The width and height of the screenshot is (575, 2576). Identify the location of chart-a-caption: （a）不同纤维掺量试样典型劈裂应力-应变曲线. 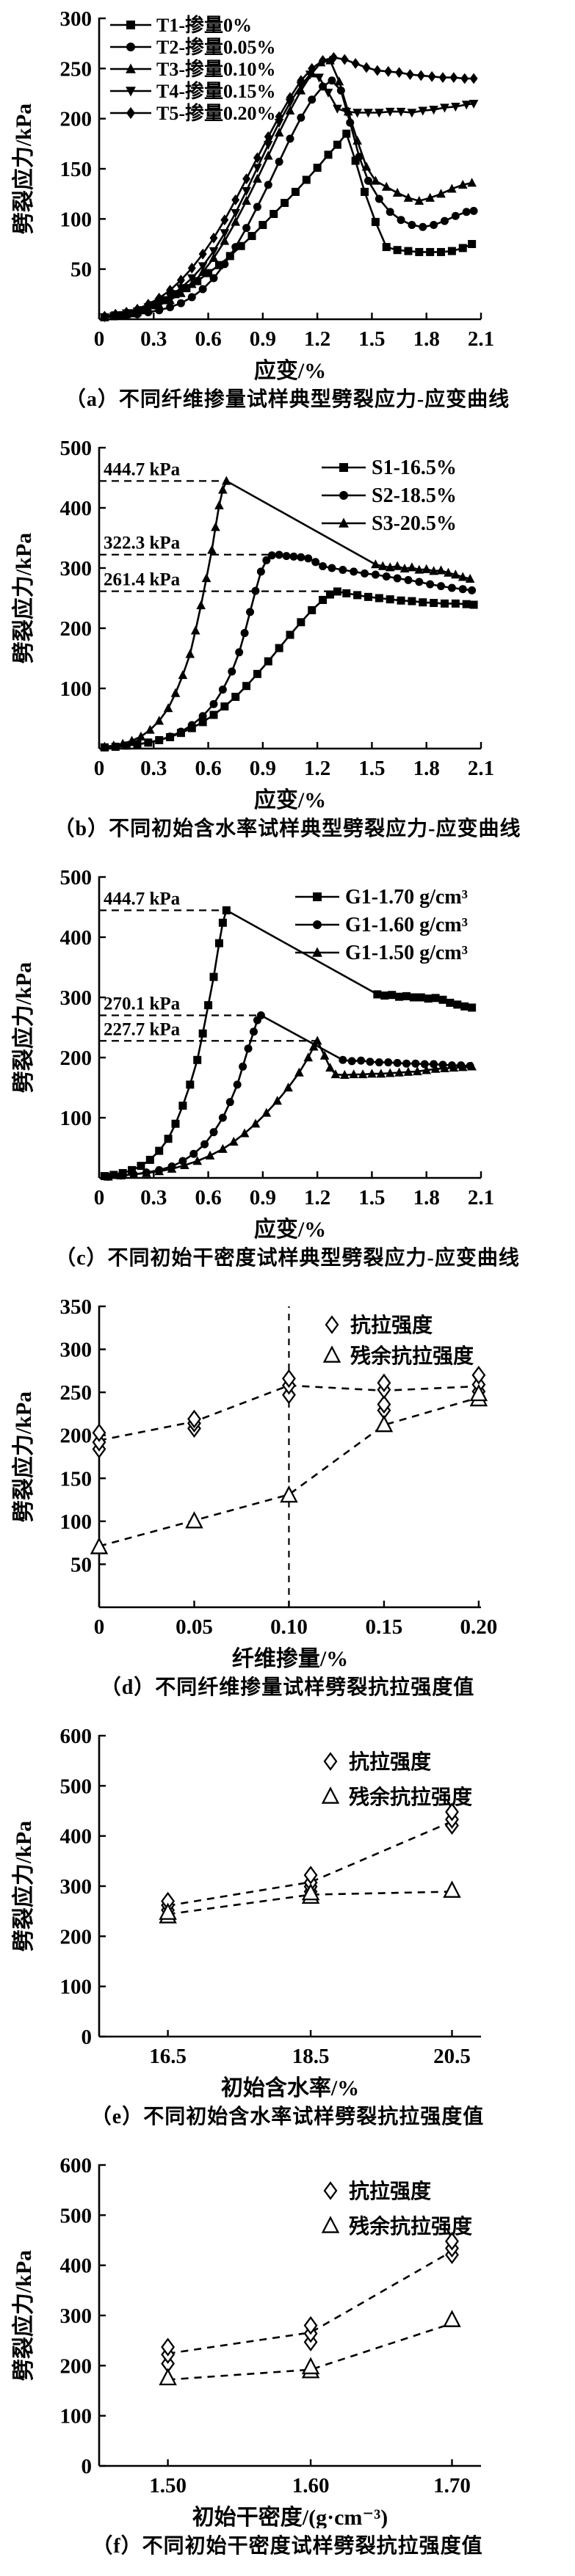
(287, 399).